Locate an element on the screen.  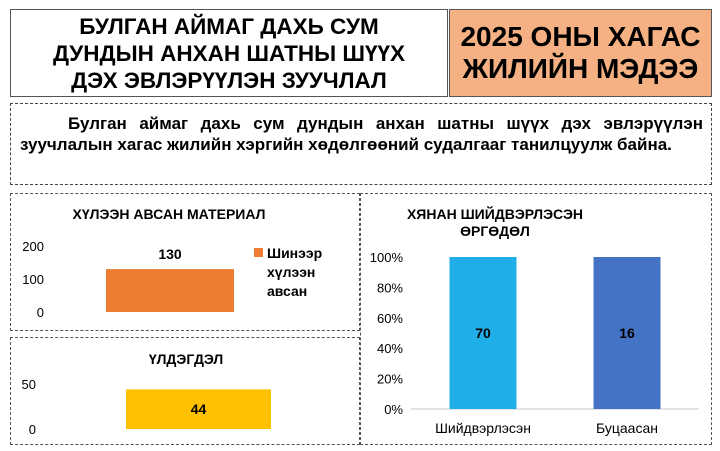
period-badge-text: 2025 ОНЫ ХАГАС ЖИЛИЙН МЭДЭЭ is located at coordinates (580, 52).